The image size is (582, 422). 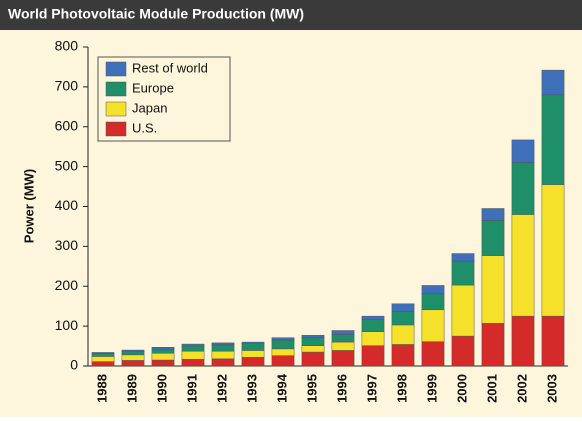 I want to click on y-tick-label: 0, so click(x=74, y=365).